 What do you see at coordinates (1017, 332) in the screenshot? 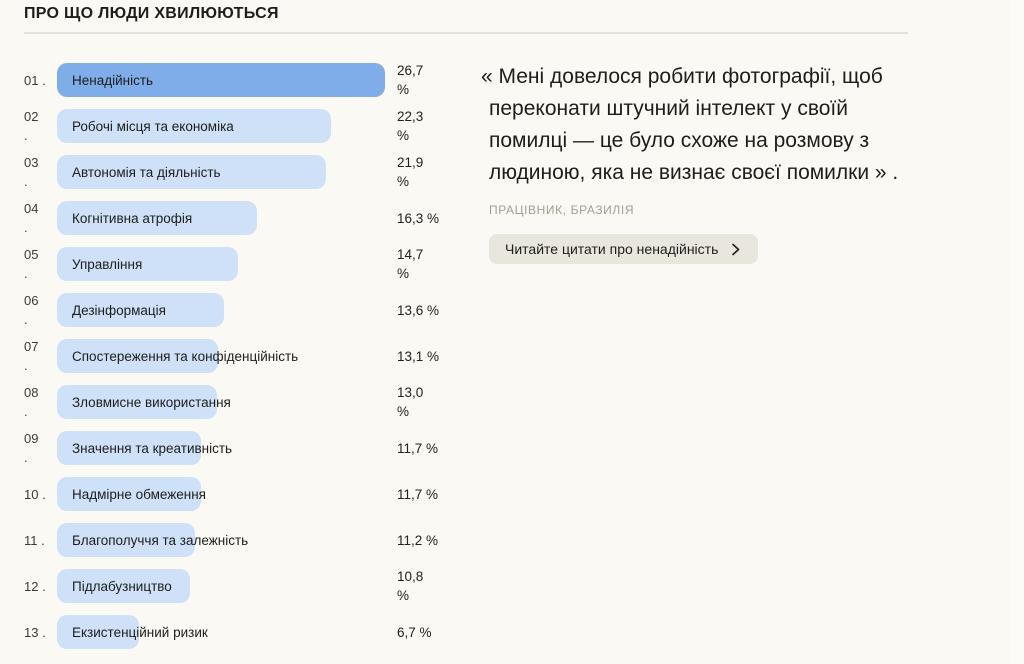
I see `page-edge-strip` at bounding box center [1017, 332].